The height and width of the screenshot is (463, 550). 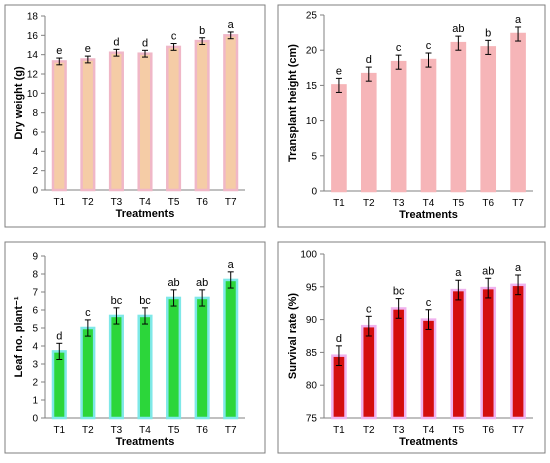 I want to click on significance-letter: bc, so click(x=117, y=301).